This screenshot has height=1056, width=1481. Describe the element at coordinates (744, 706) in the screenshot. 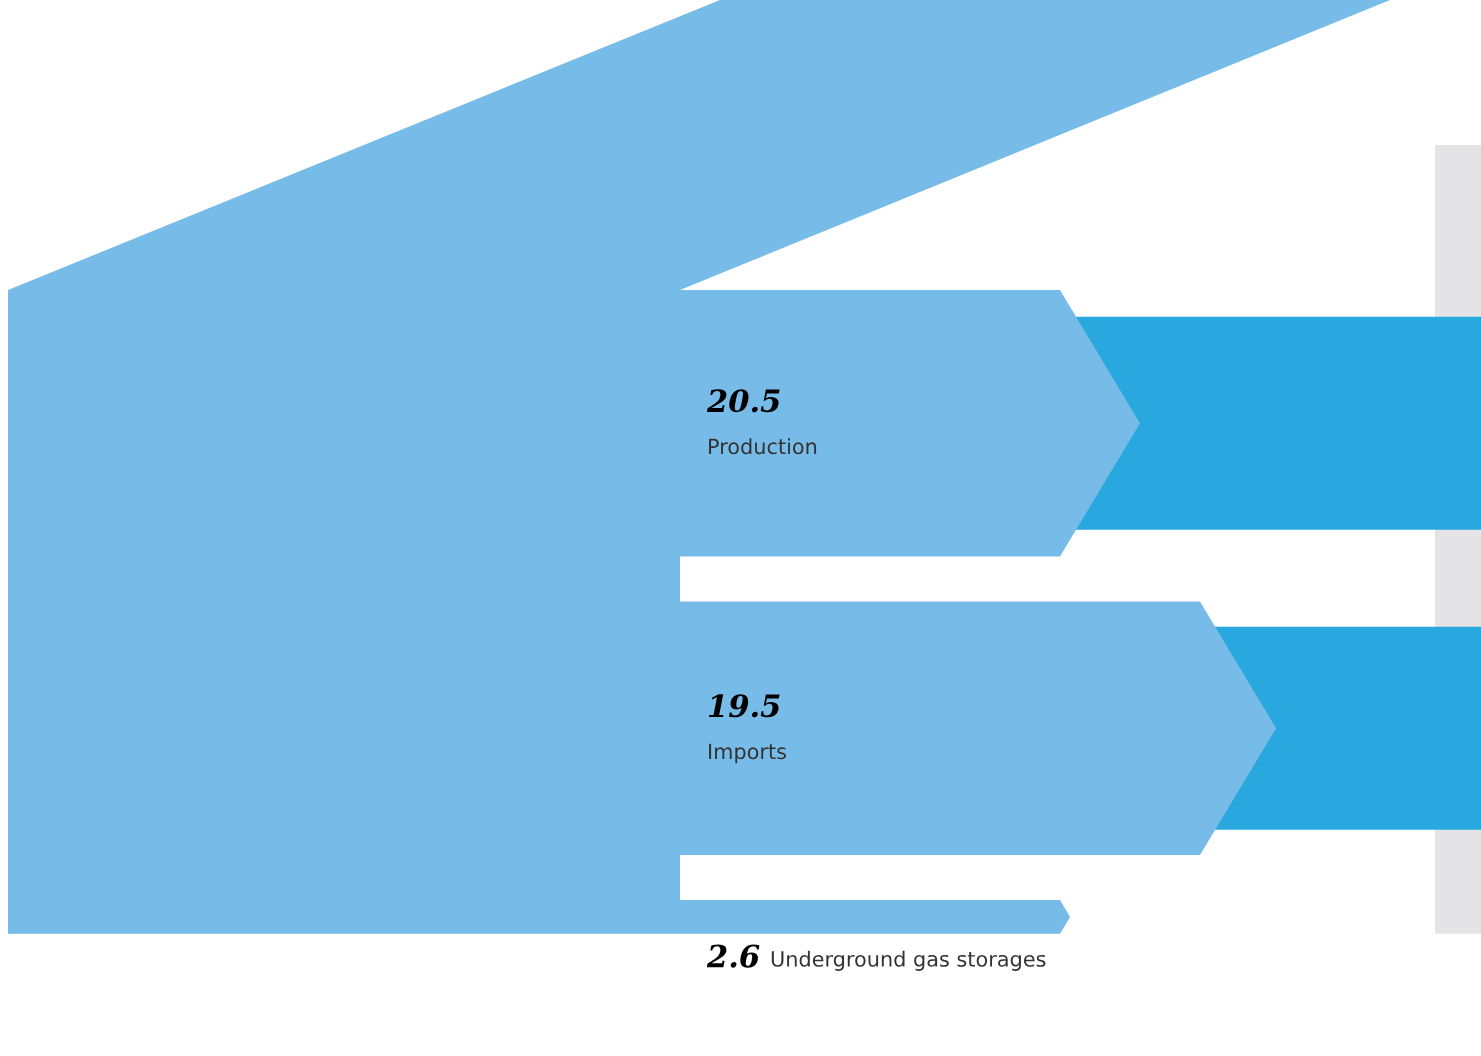

I see `data-label: 19.5` at that location.